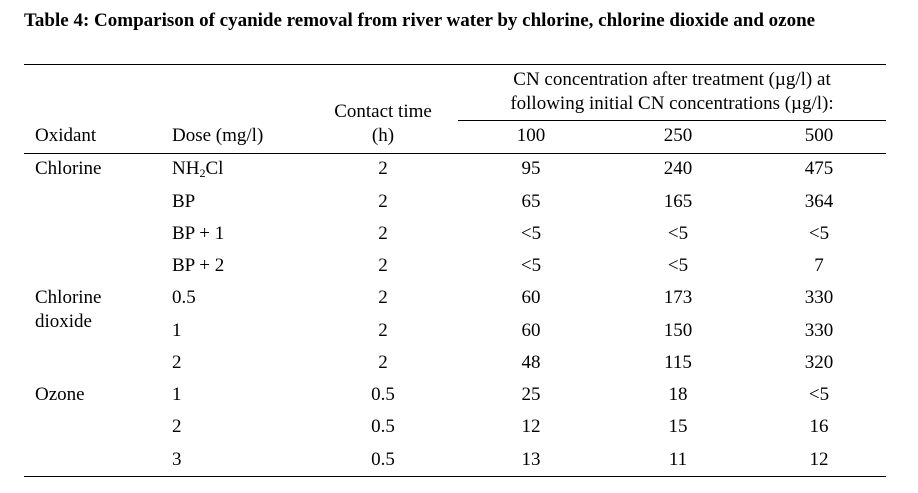 This screenshot has width=918, height=493. I want to click on dose-cell: BP + 2, so click(198, 265).